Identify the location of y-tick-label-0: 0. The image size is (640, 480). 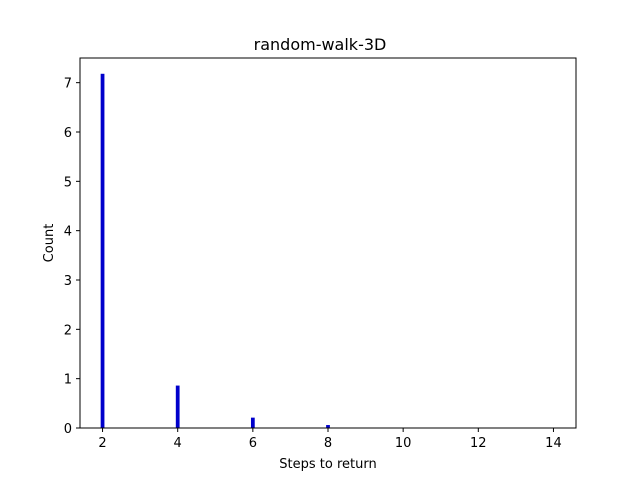
(68, 429).